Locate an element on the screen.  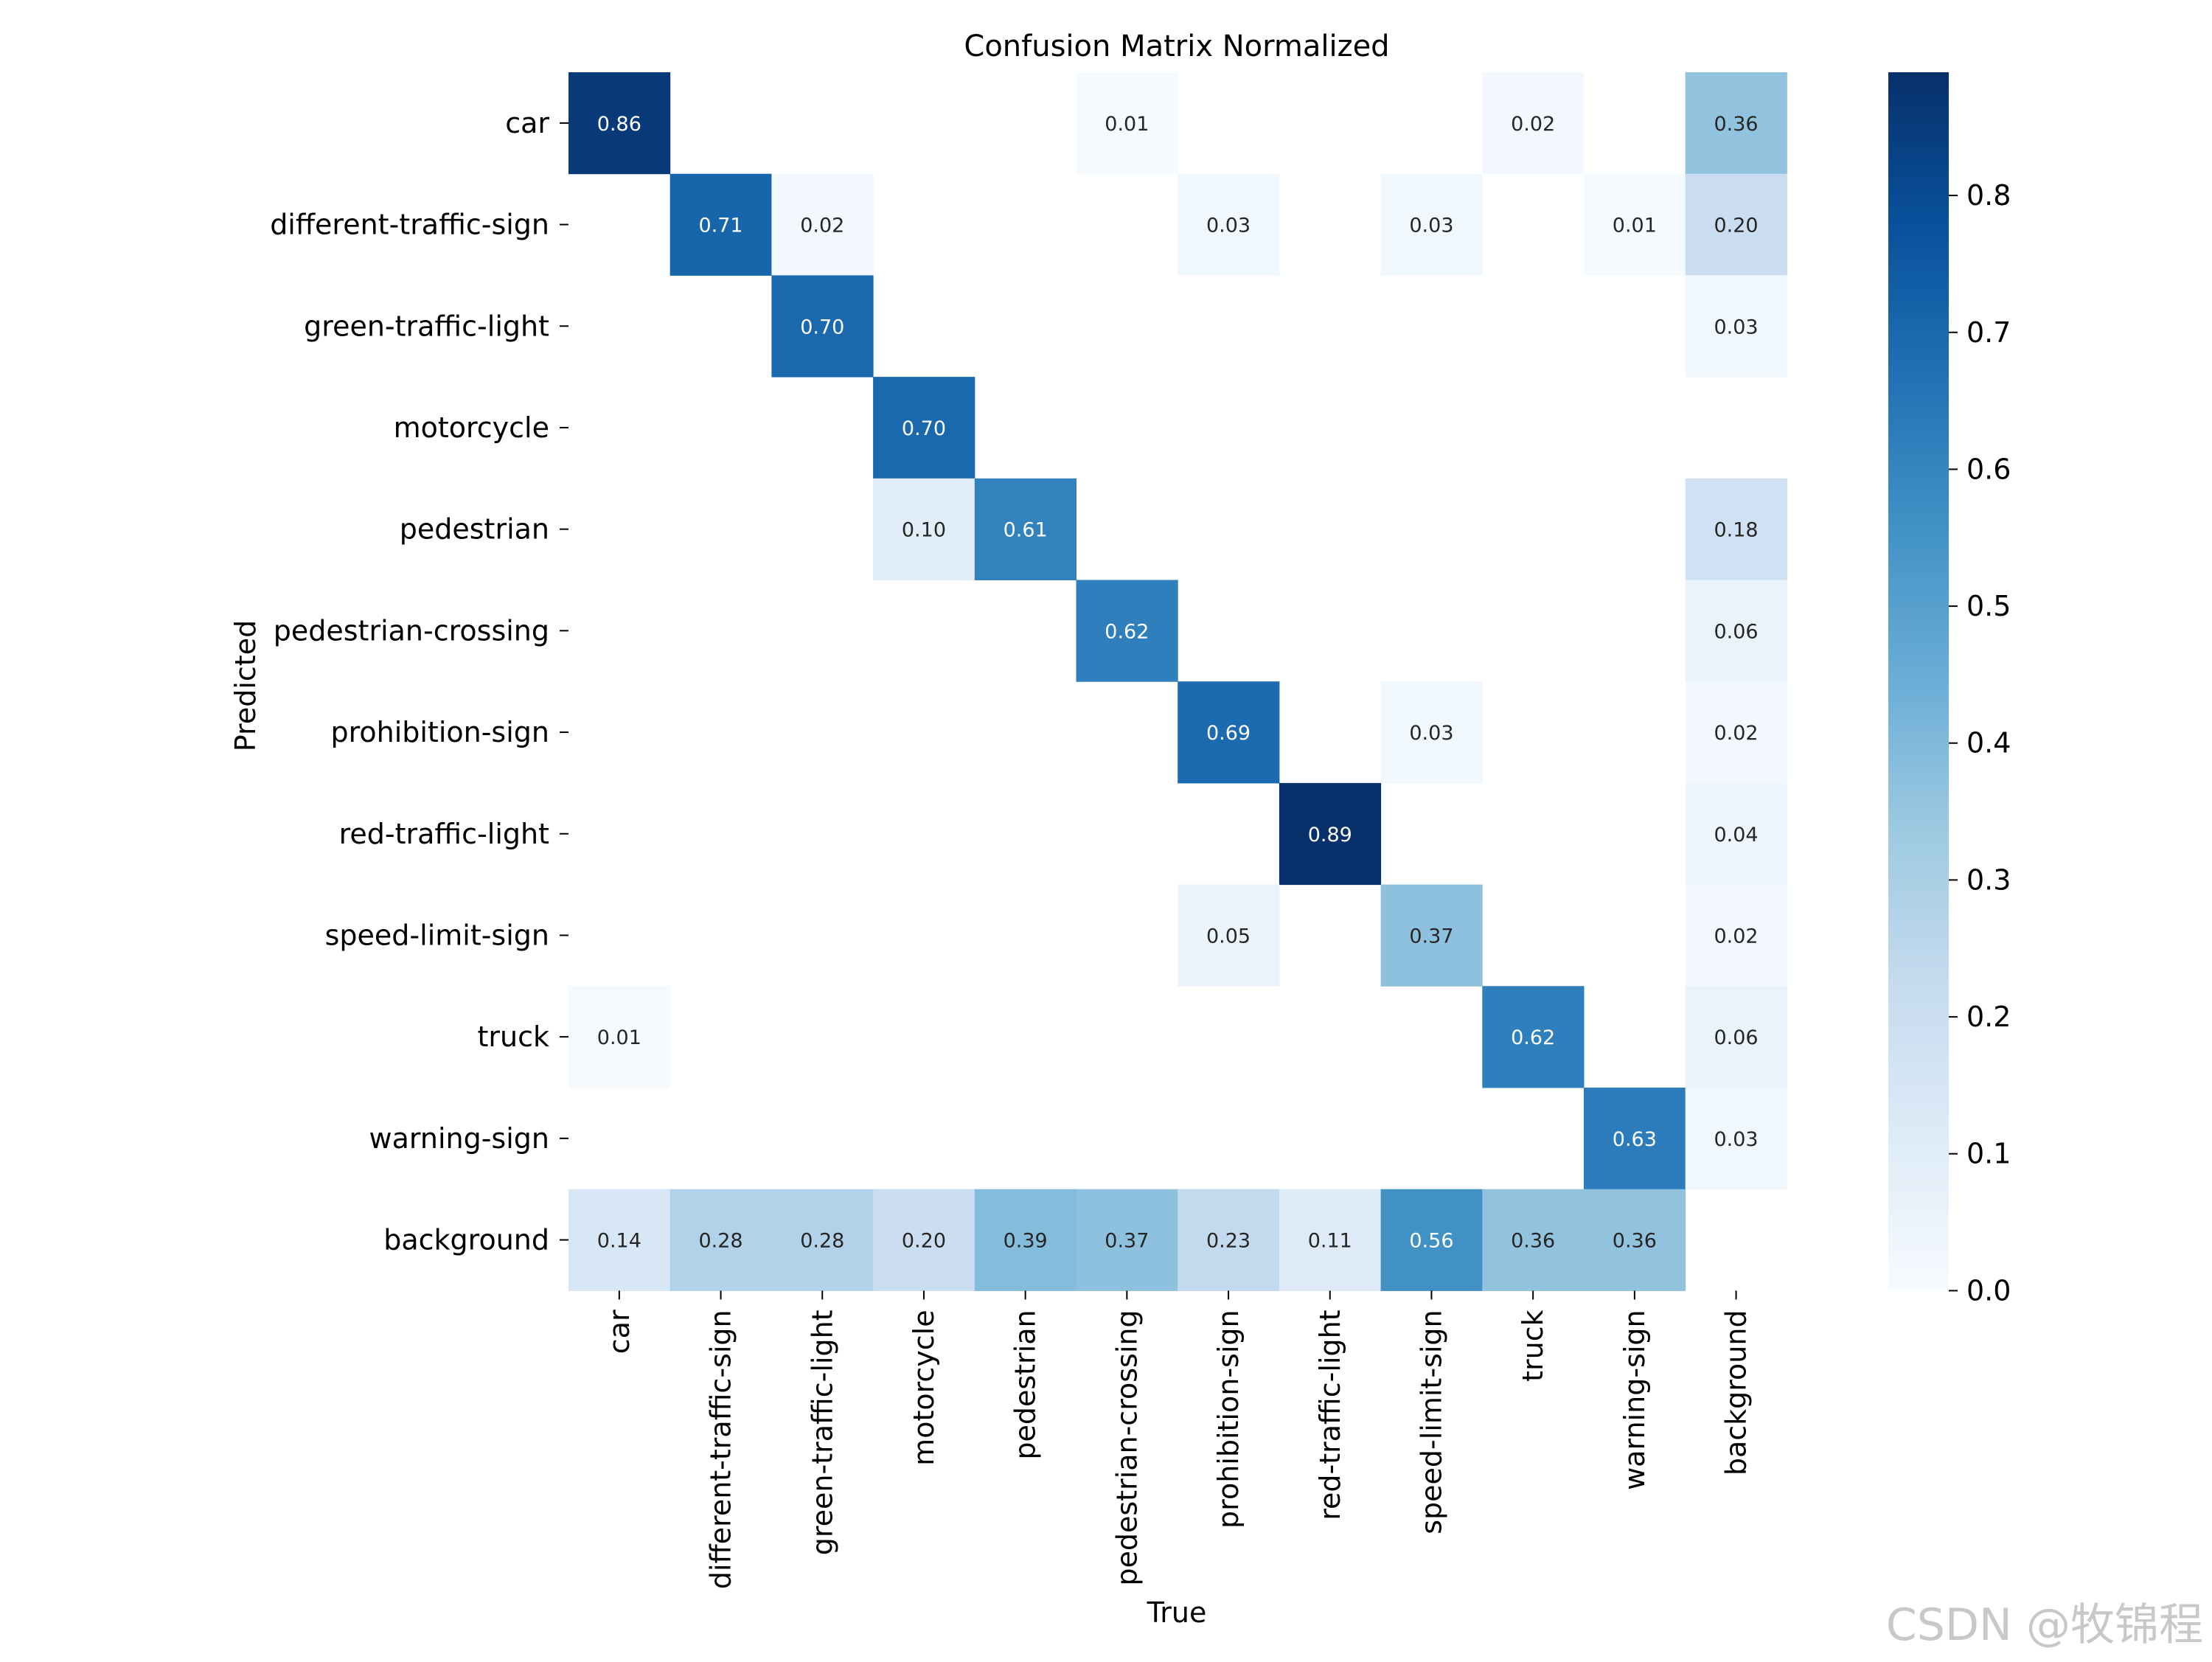
cell-value-label: 0.14 is located at coordinates (619, 1242).